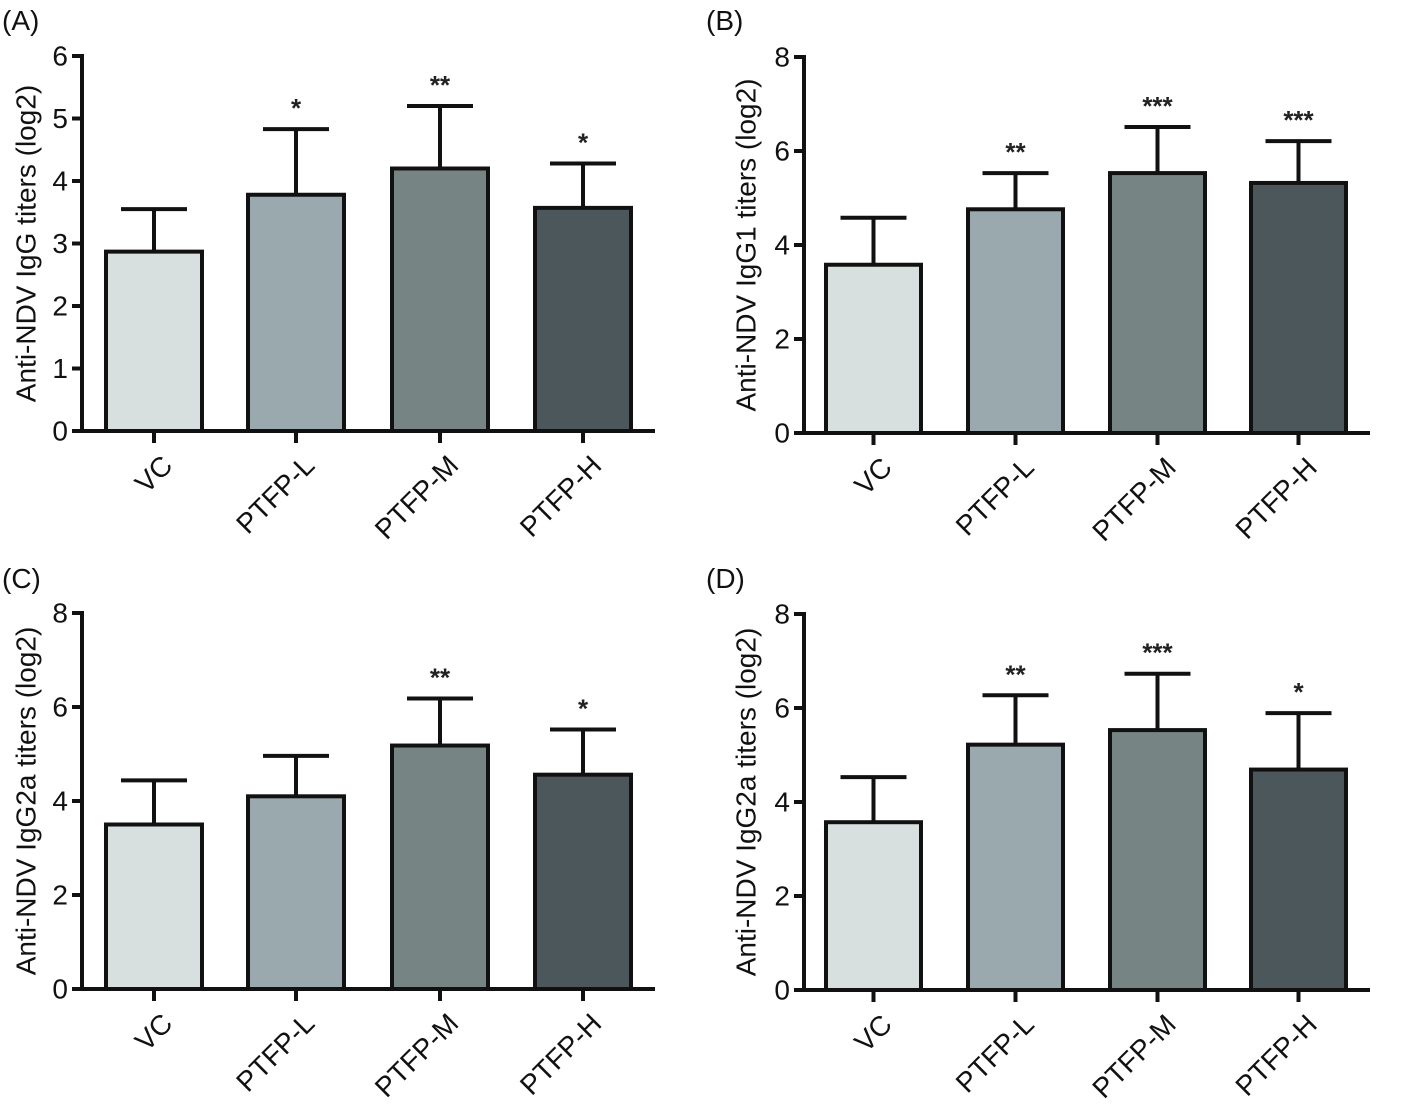 The width and height of the screenshot is (1413, 1109). I want to click on y-axis-label: Anti-NDV IgG titers (log2), so click(26, 243).